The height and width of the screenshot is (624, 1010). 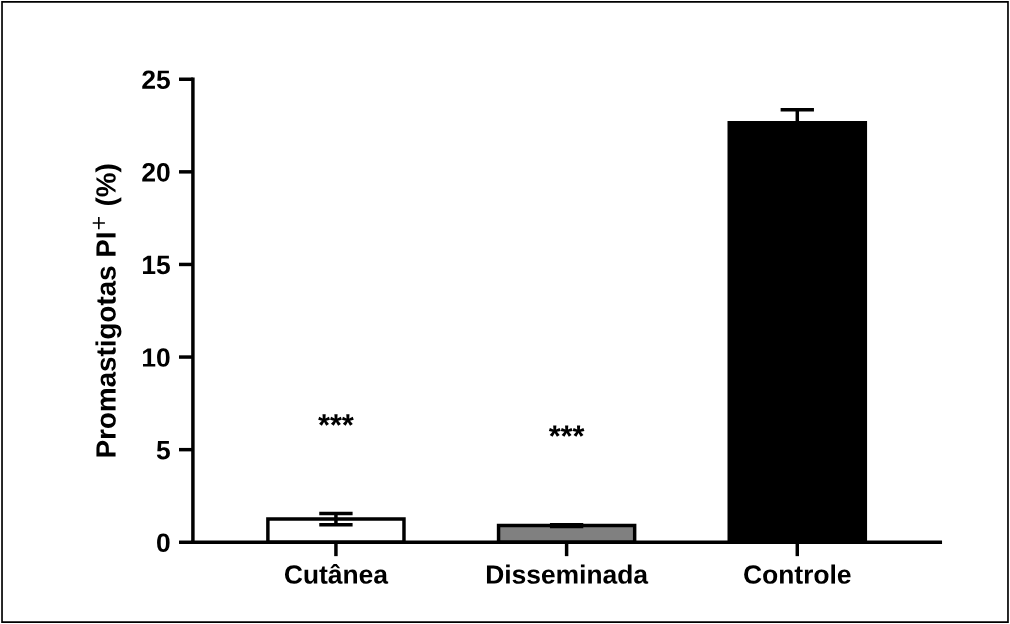 I want to click on y-tick-label: 25, so click(x=156, y=80).